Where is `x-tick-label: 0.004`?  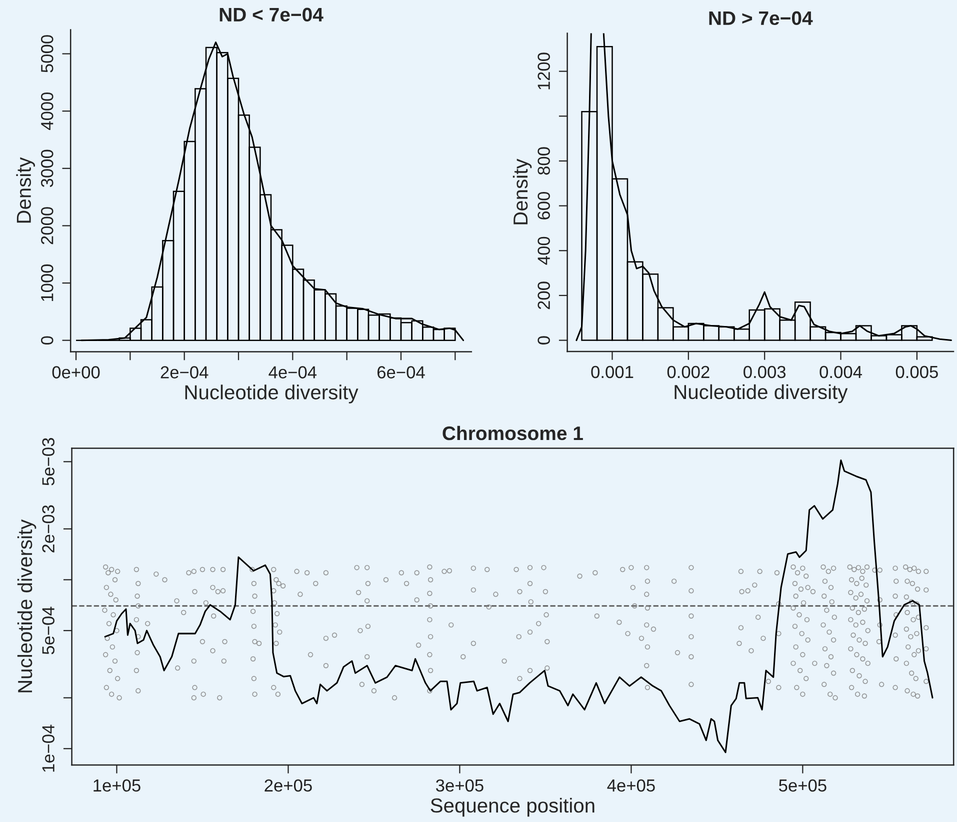
x-tick-label: 0.004 is located at coordinates (841, 372).